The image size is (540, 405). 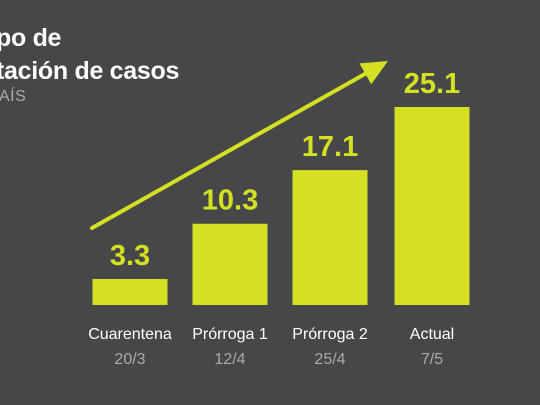 I want to click on value-label-4: 25.1, so click(x=432, y=84).